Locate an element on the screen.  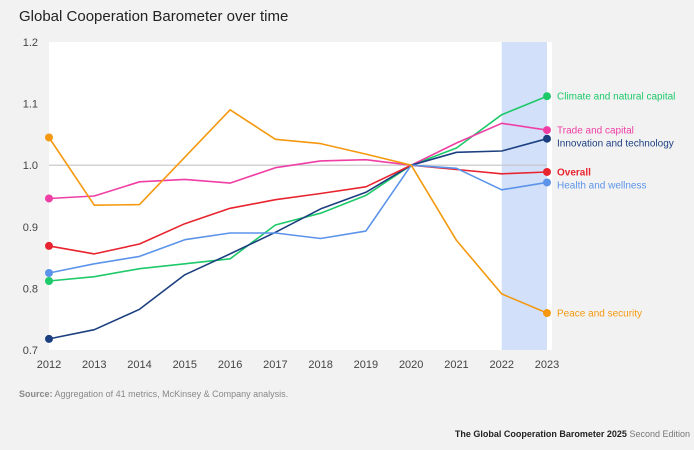
y-tick-label: 0.7 is located at coordinates (30, 351).